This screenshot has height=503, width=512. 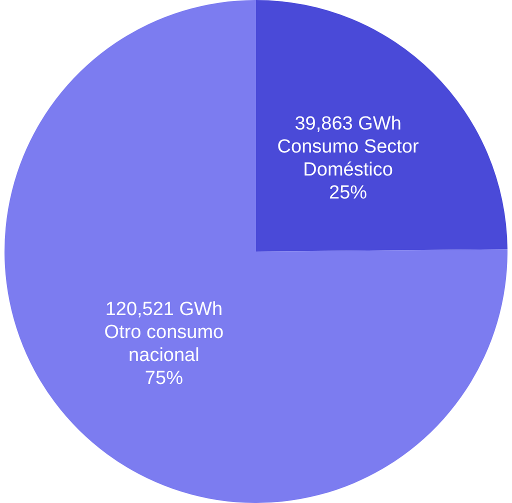 I want to click on text: 25%, so click(x=348, y=193).